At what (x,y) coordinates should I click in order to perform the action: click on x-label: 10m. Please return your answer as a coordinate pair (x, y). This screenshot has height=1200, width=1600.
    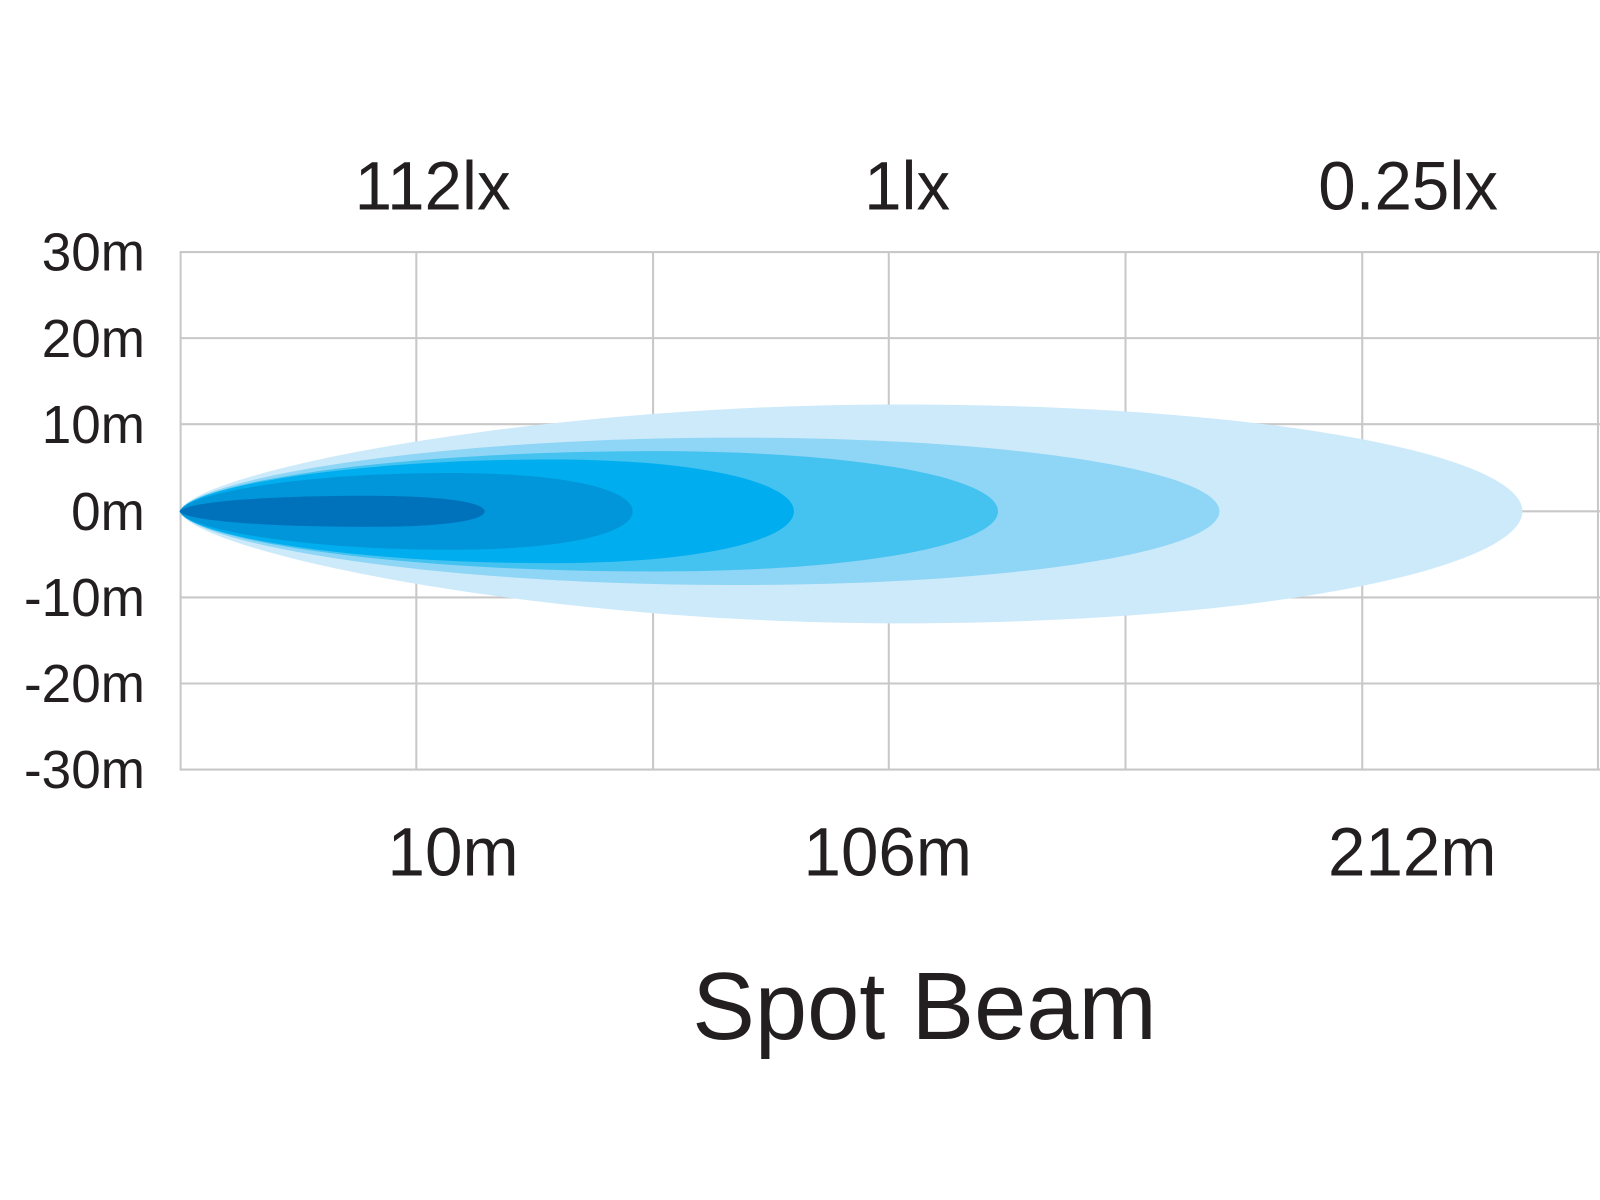
    Looking at the image, I should click on (453, 853).